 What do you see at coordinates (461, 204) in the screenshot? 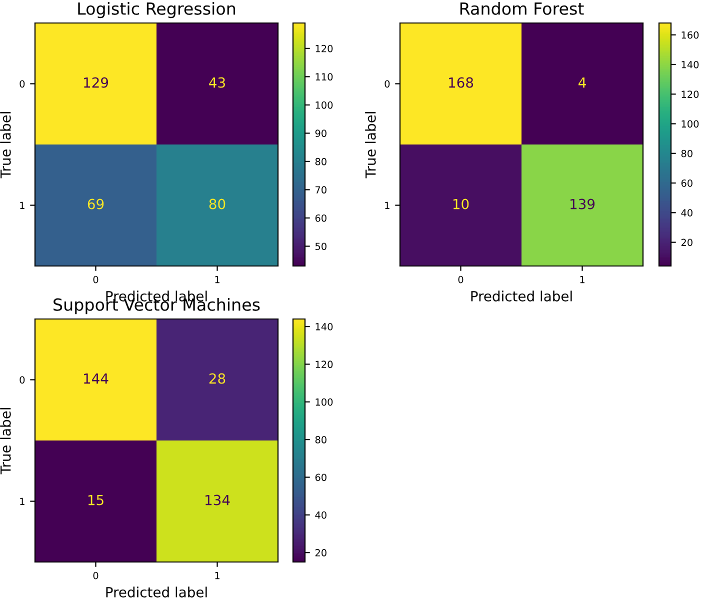
I see `data-label: 10` at bounding box center [461, 204].